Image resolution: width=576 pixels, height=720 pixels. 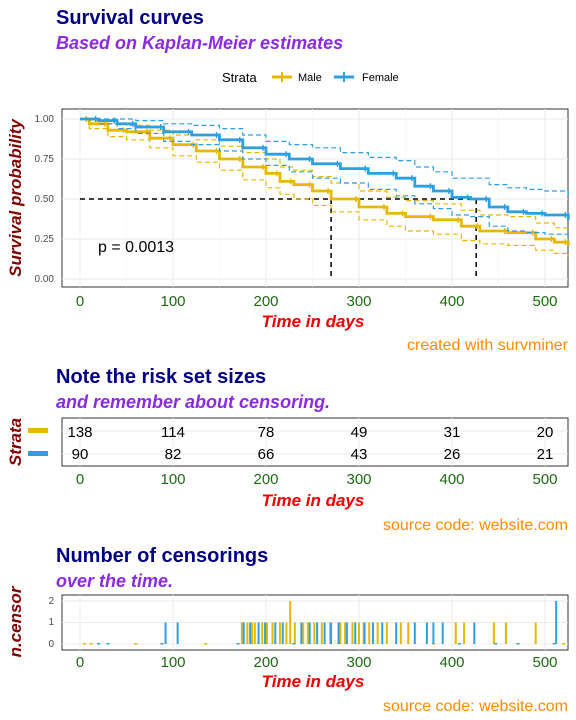 I want to click on risk-cell: 31, so click(x=452, y=432).